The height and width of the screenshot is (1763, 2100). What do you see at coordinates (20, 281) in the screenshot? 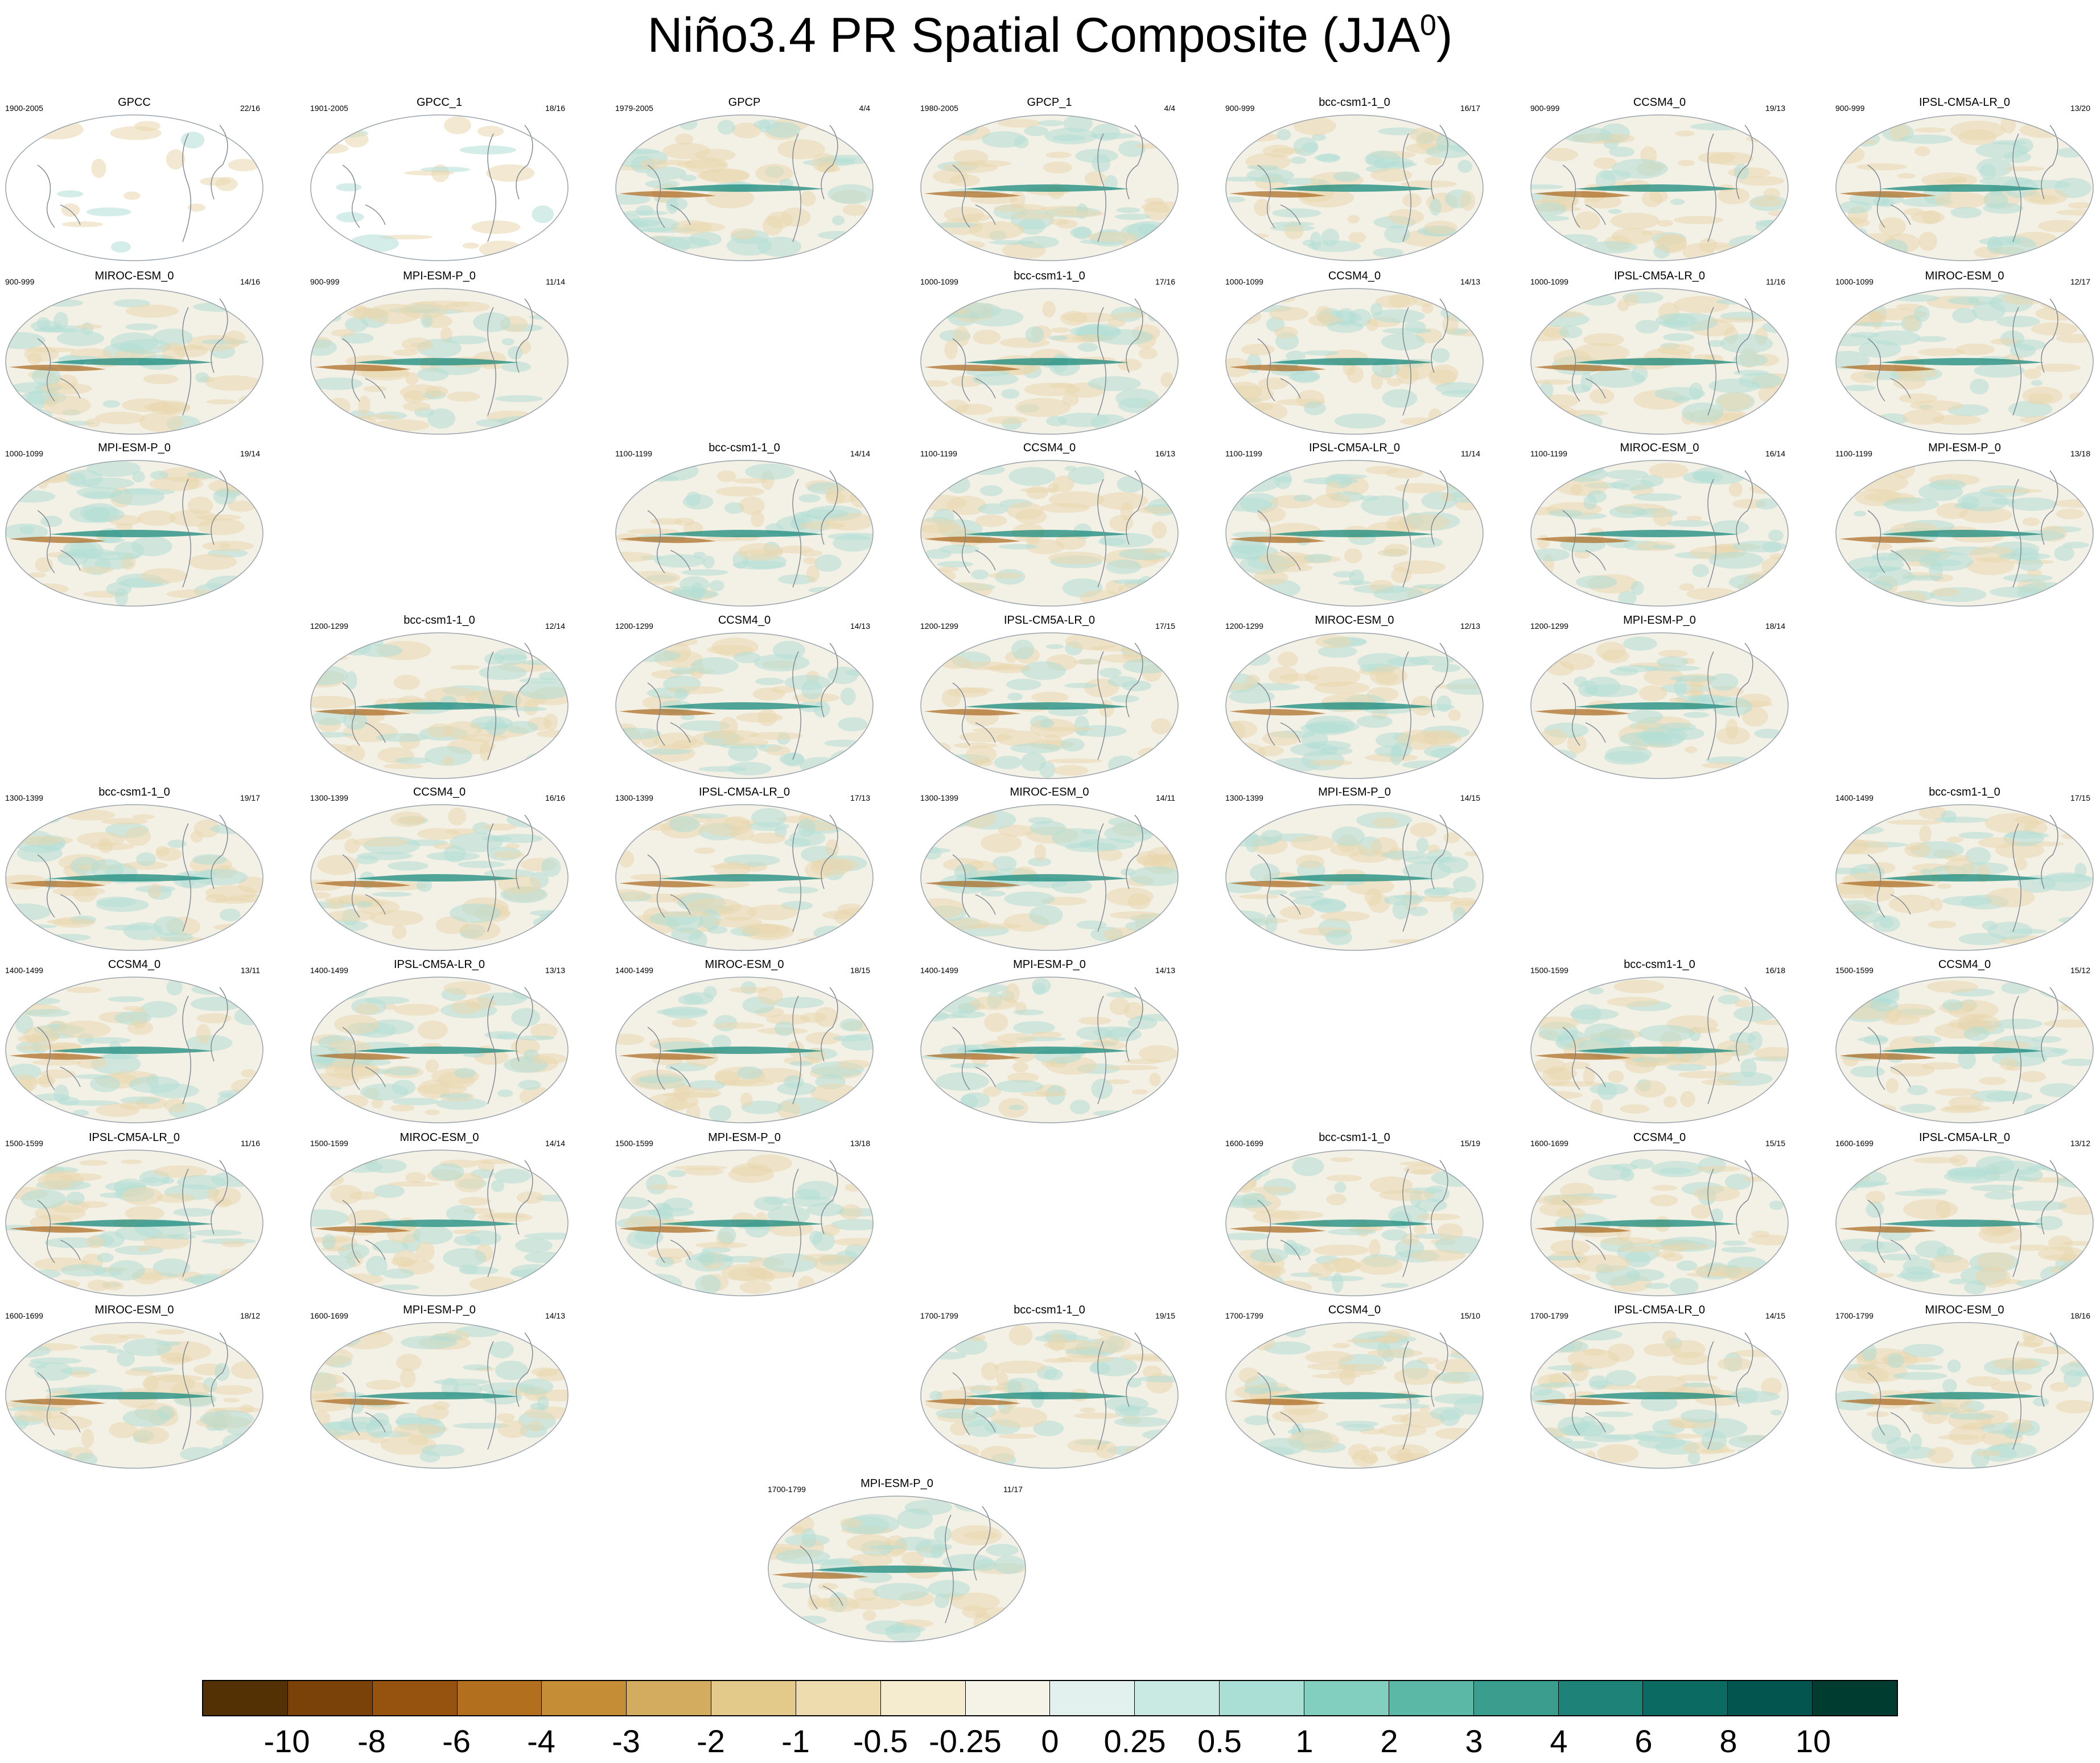
I see `panel-period: 900-999` at bounding box center [20, 281].